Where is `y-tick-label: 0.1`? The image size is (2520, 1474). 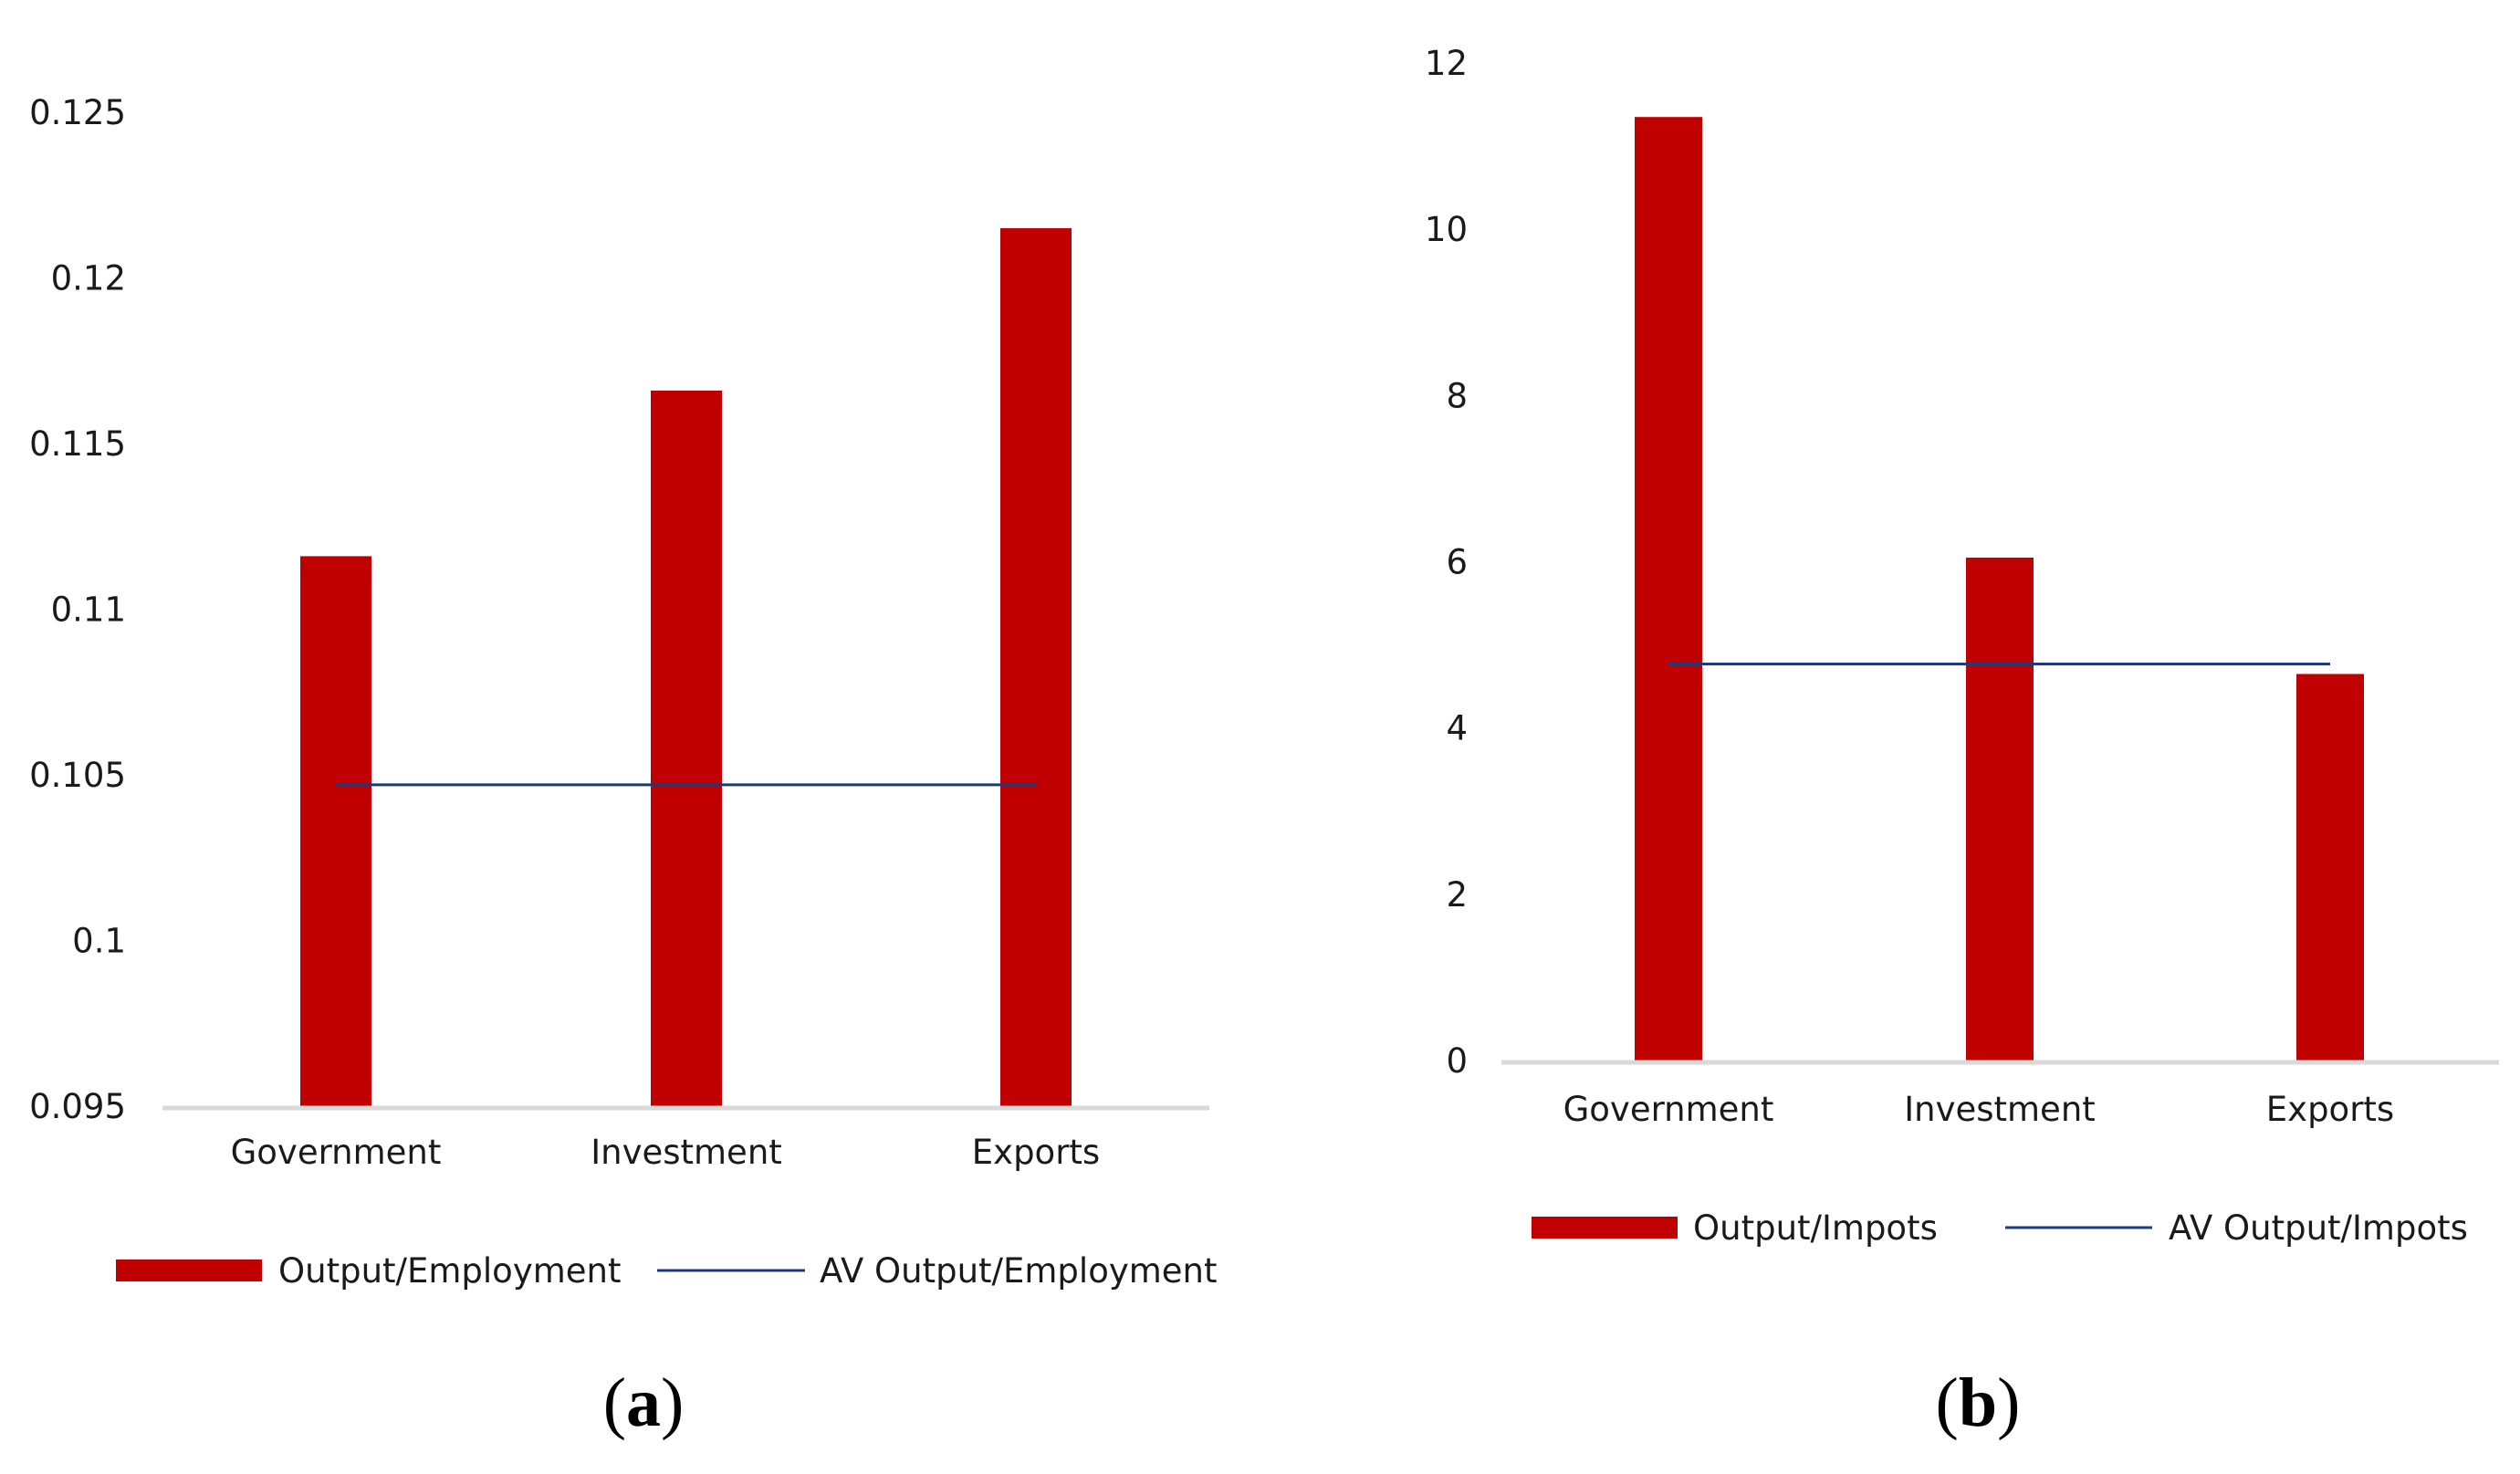
y-tick-label: 0.1 is located at coordinates (99, 942).